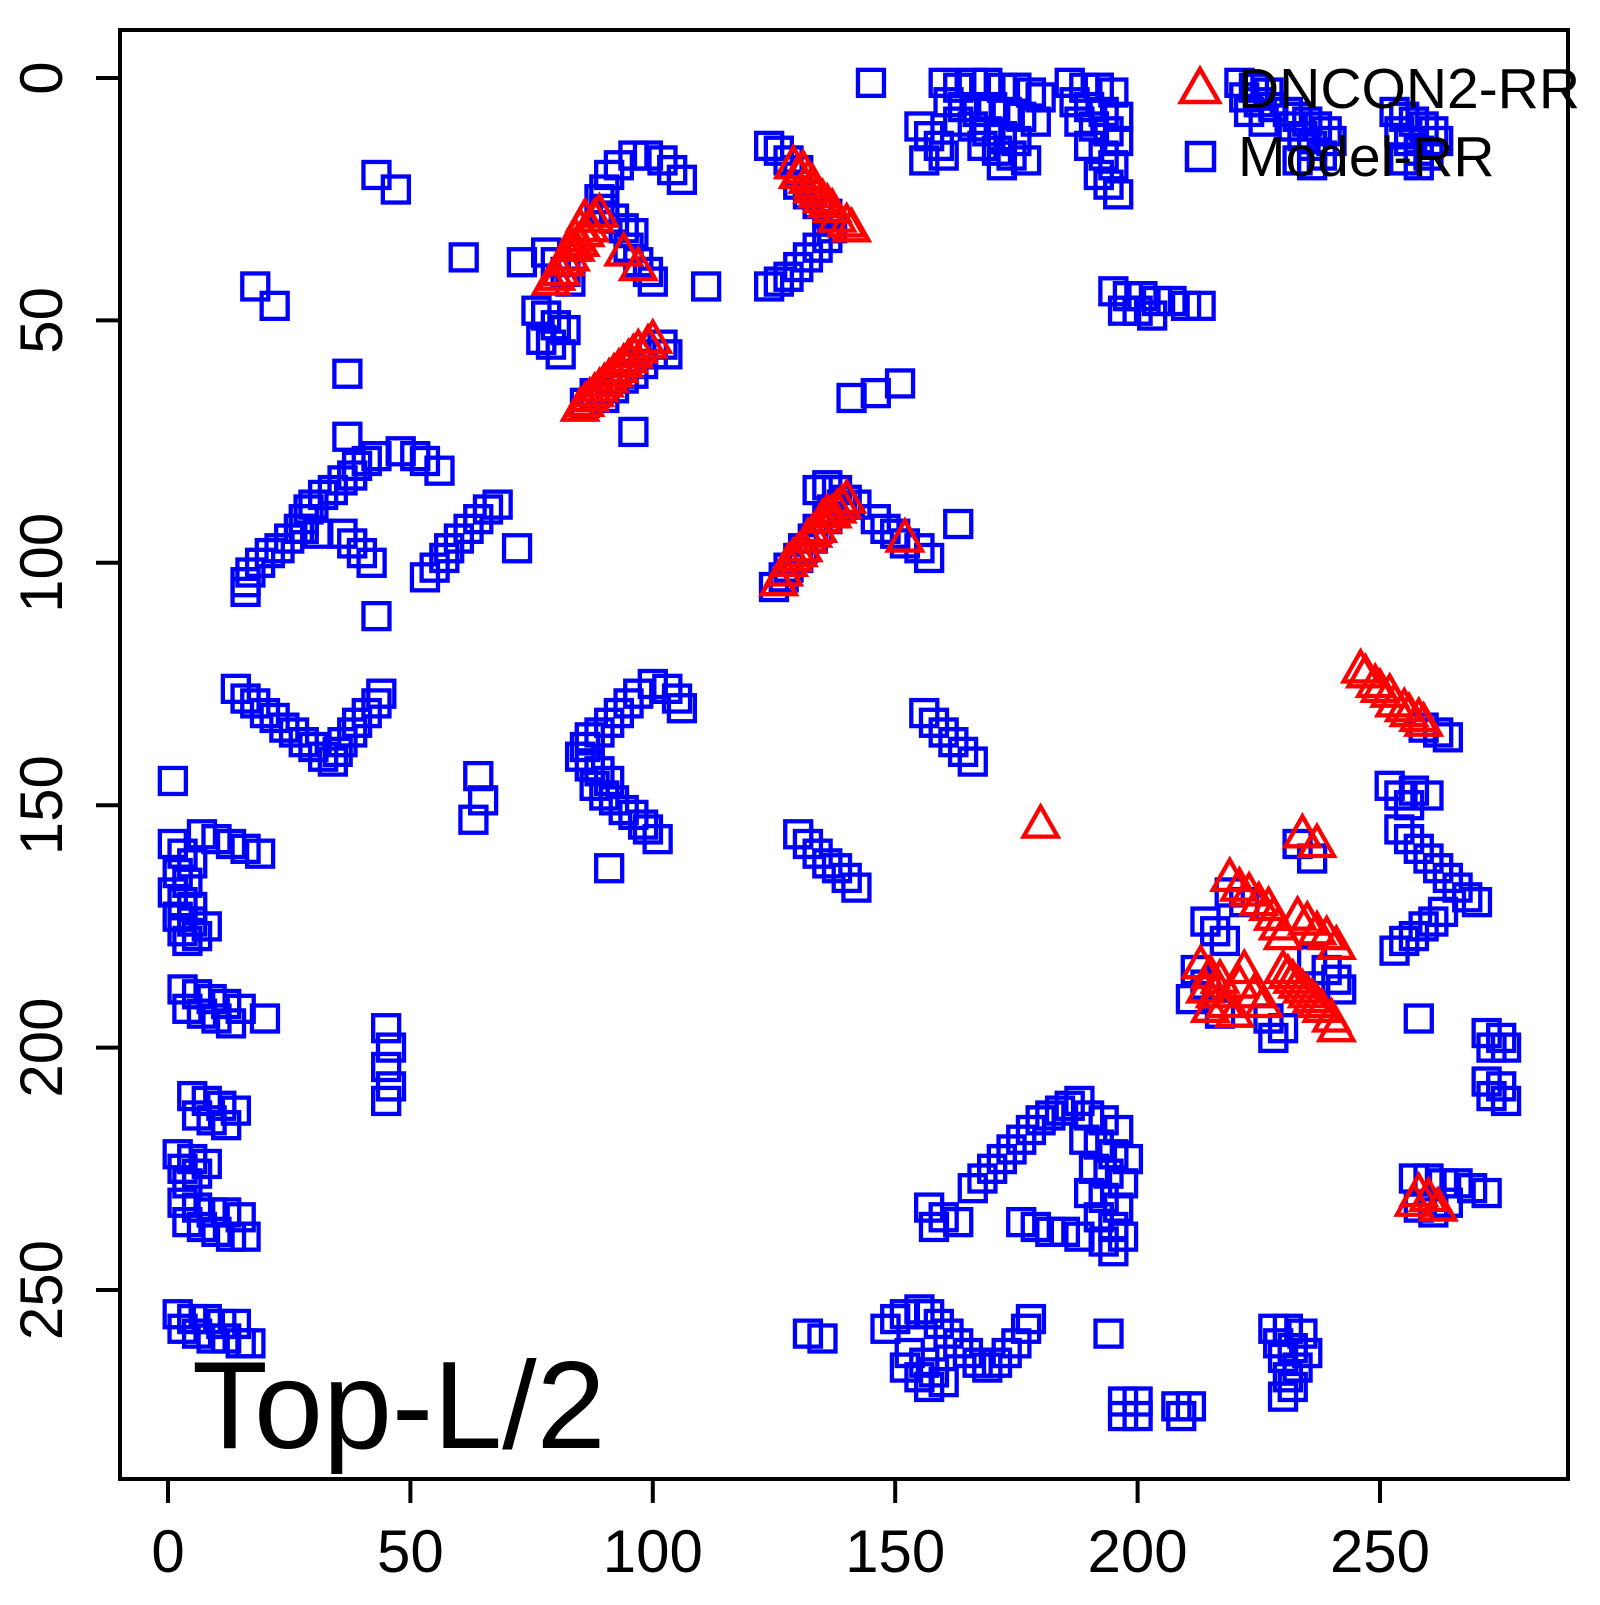  Describe the element at coordinates (41, 563) in the screenshot. I see `y-tick-label: 100` at that location.